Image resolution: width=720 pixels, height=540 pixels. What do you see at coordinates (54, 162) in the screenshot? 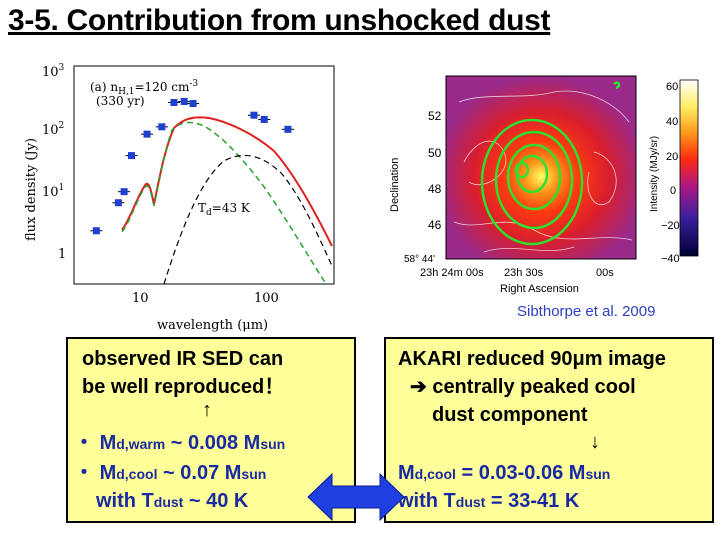
I see `y-ticks: 103 10² 10¹ 1` at bounding box center [54, 162].